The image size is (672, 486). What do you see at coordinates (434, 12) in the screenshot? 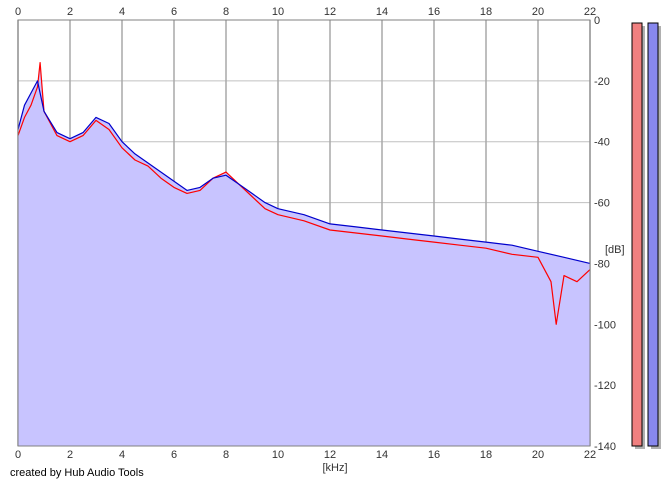
I see `x-tick-label-top: 16` at bounding box center [434, 12].